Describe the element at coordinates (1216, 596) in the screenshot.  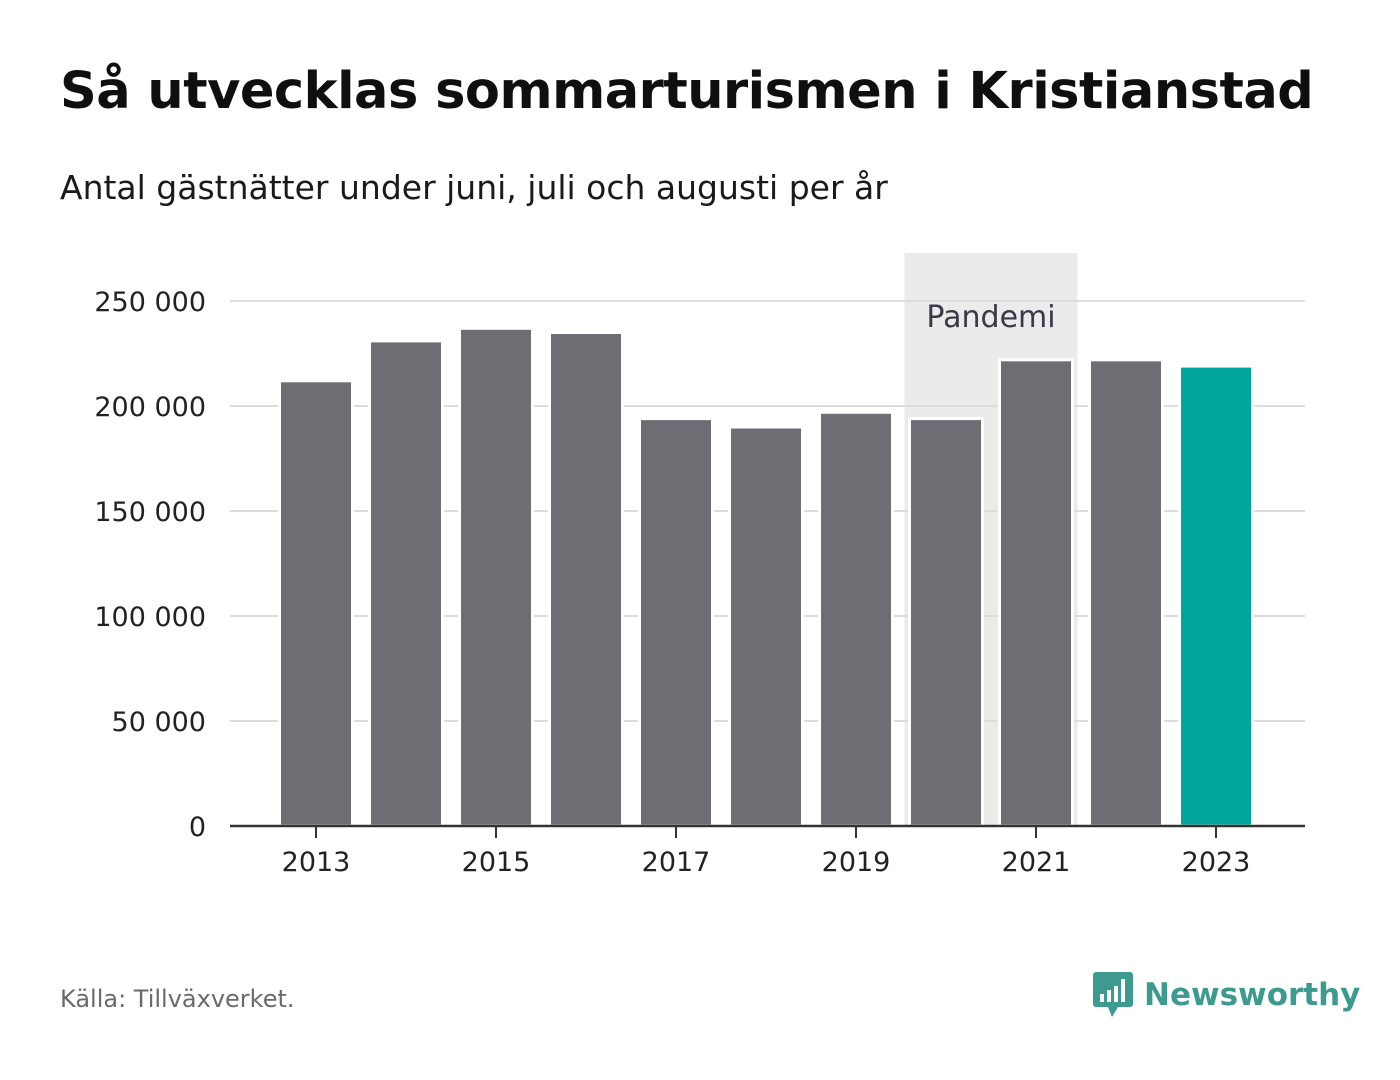
I see `bar-2023` at that location.